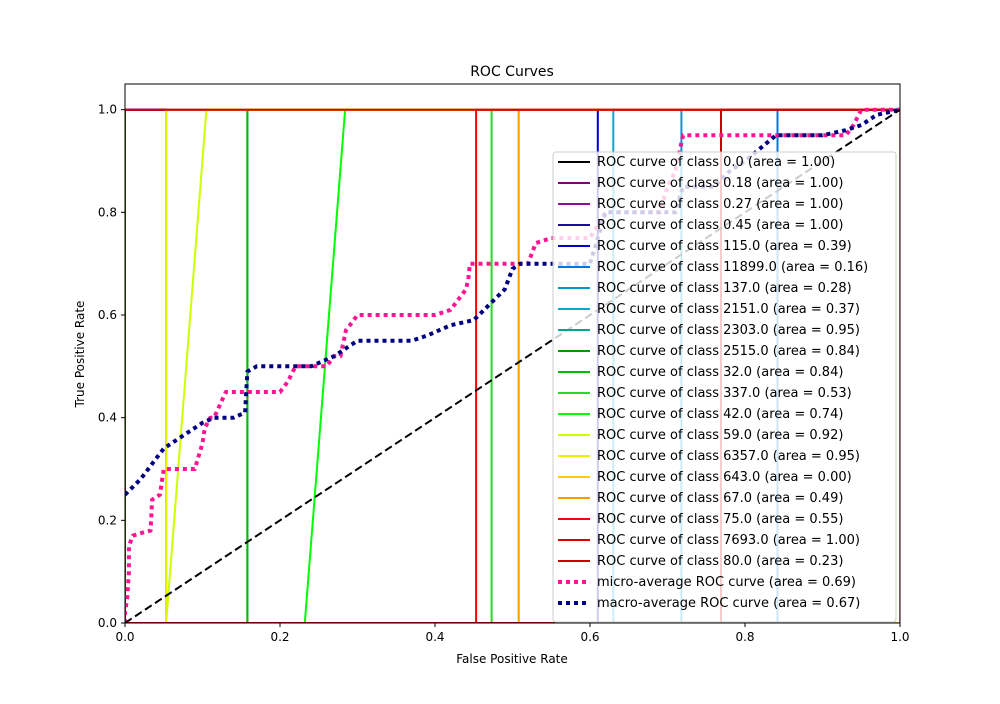 Image resolution: width=1000 pixels, height=704 pixels. What do you see at coordinates (720, 561) in the screenshot?
I see `legend-label: ROC curve of class 80.0 (area = 0.23)` at bounding box center [720, 561].